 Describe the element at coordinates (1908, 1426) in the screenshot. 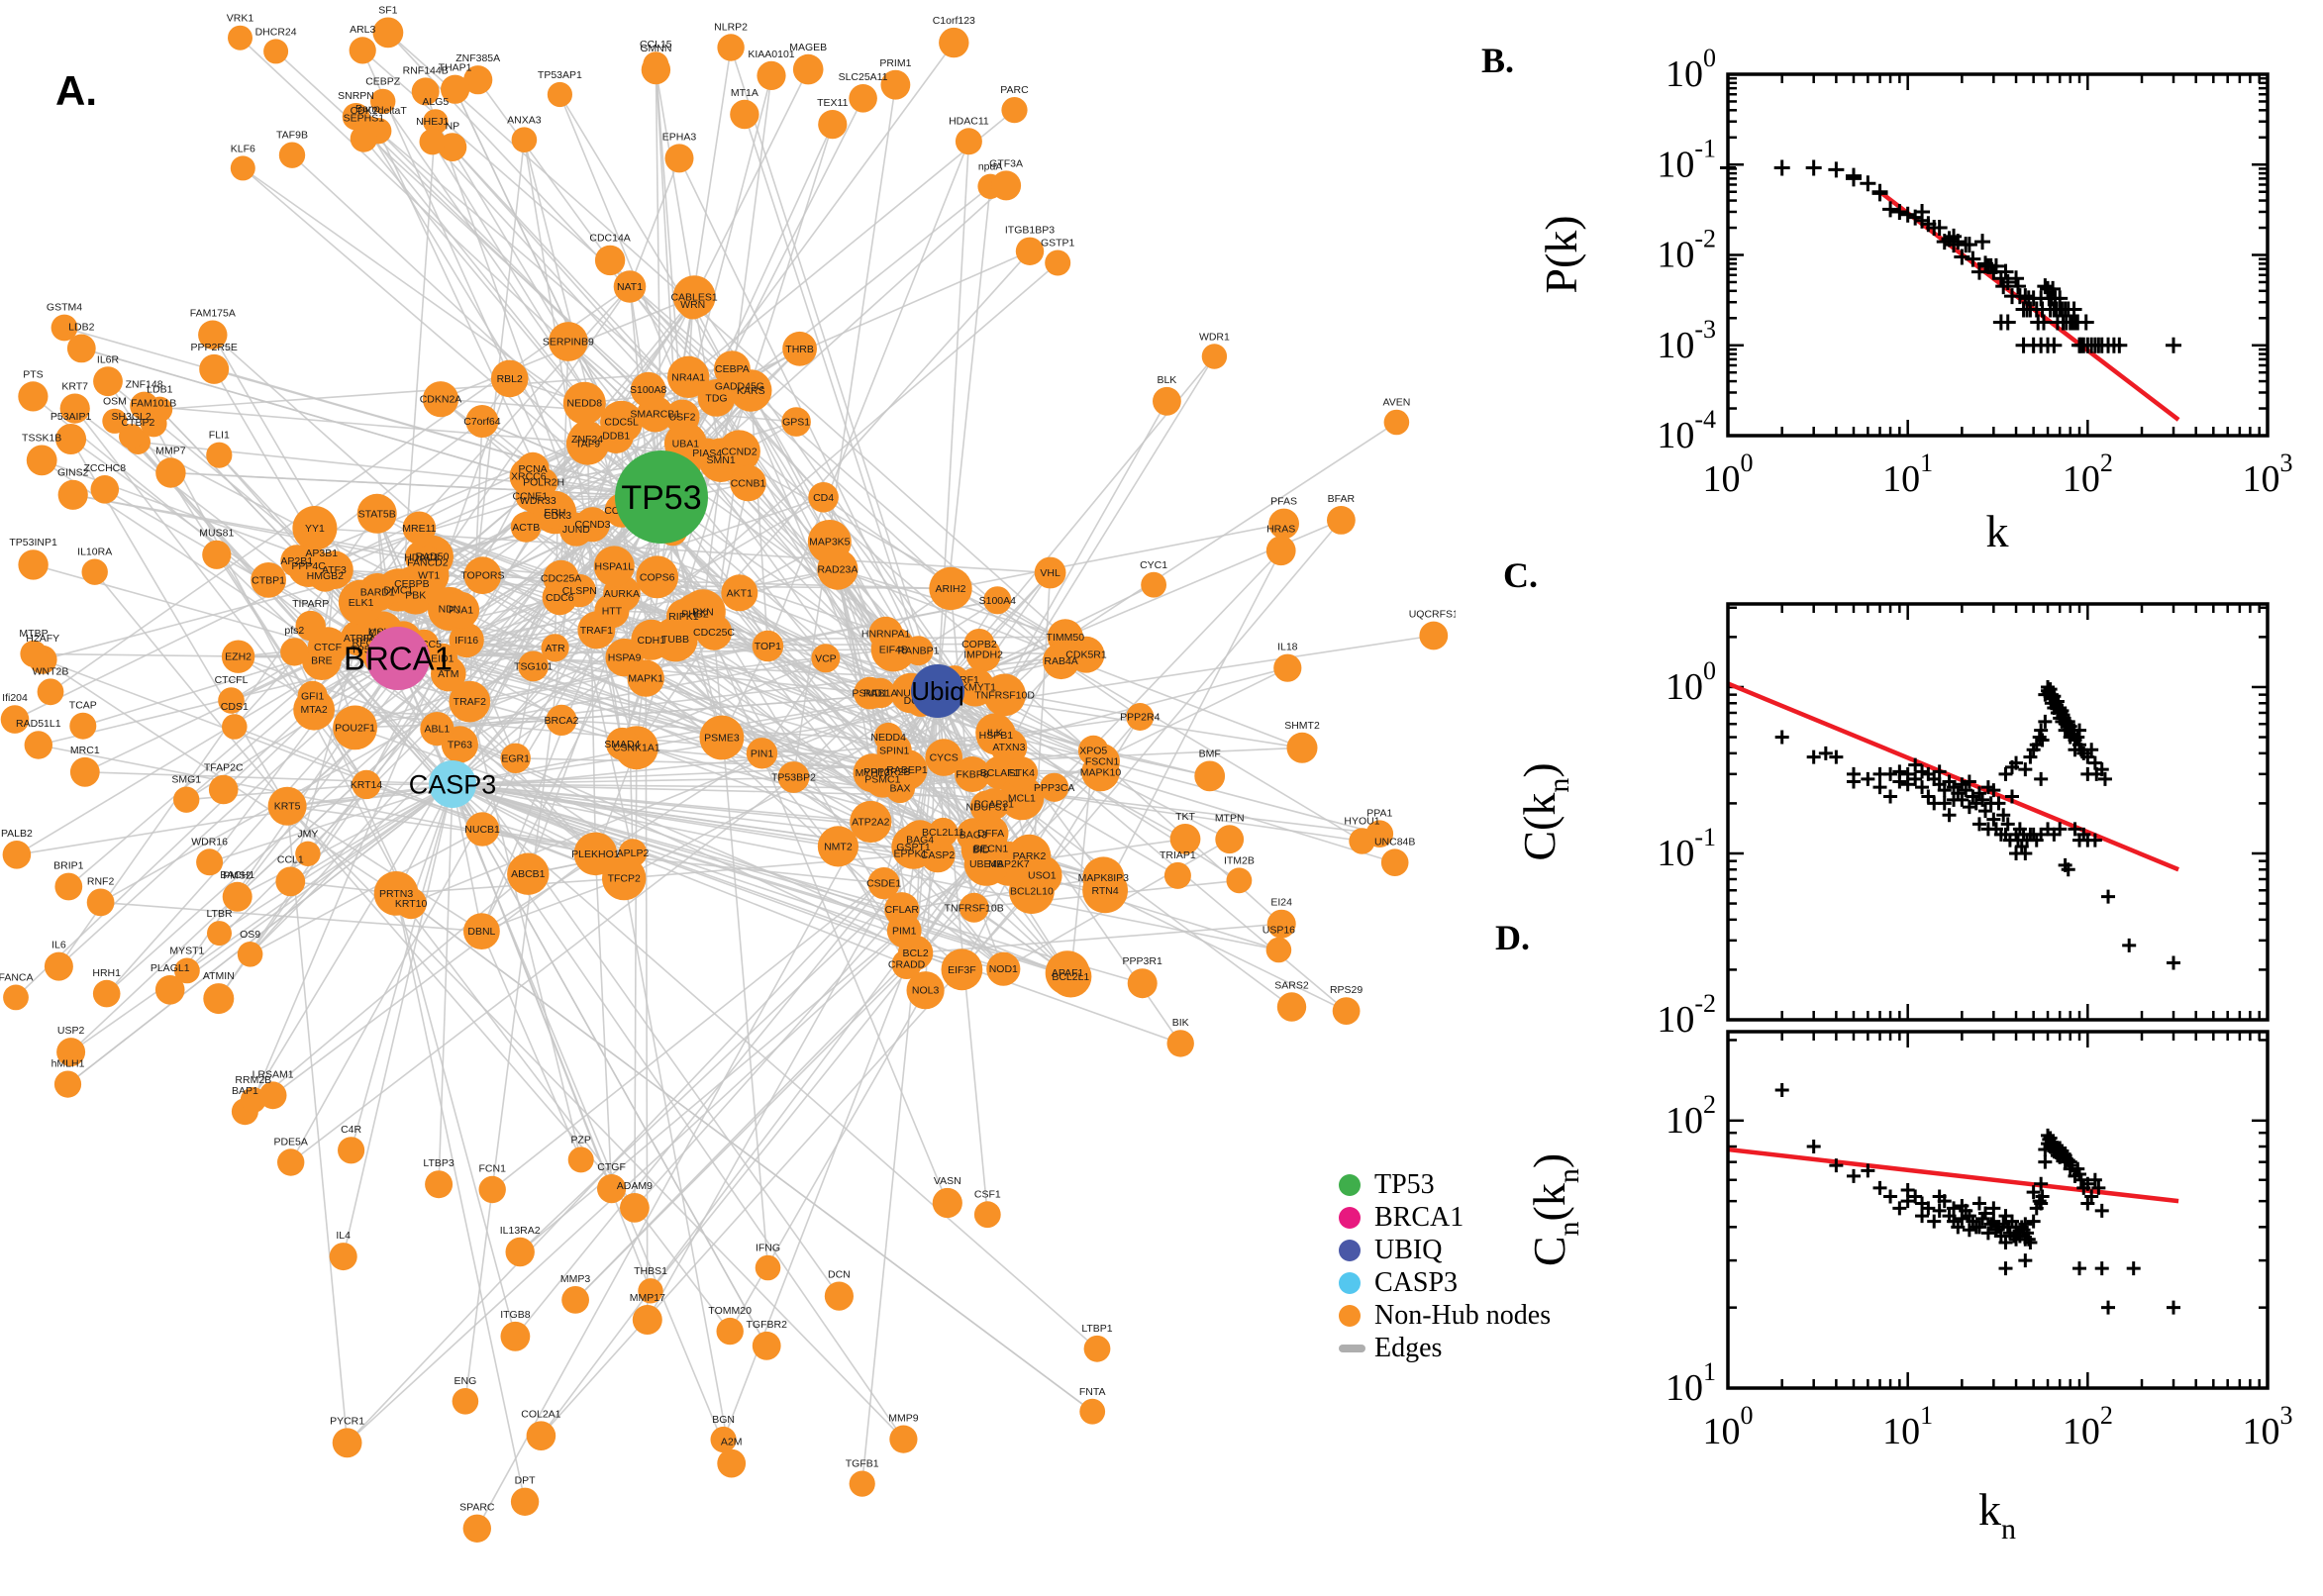

I see `tick-label: 10¹` at that location.